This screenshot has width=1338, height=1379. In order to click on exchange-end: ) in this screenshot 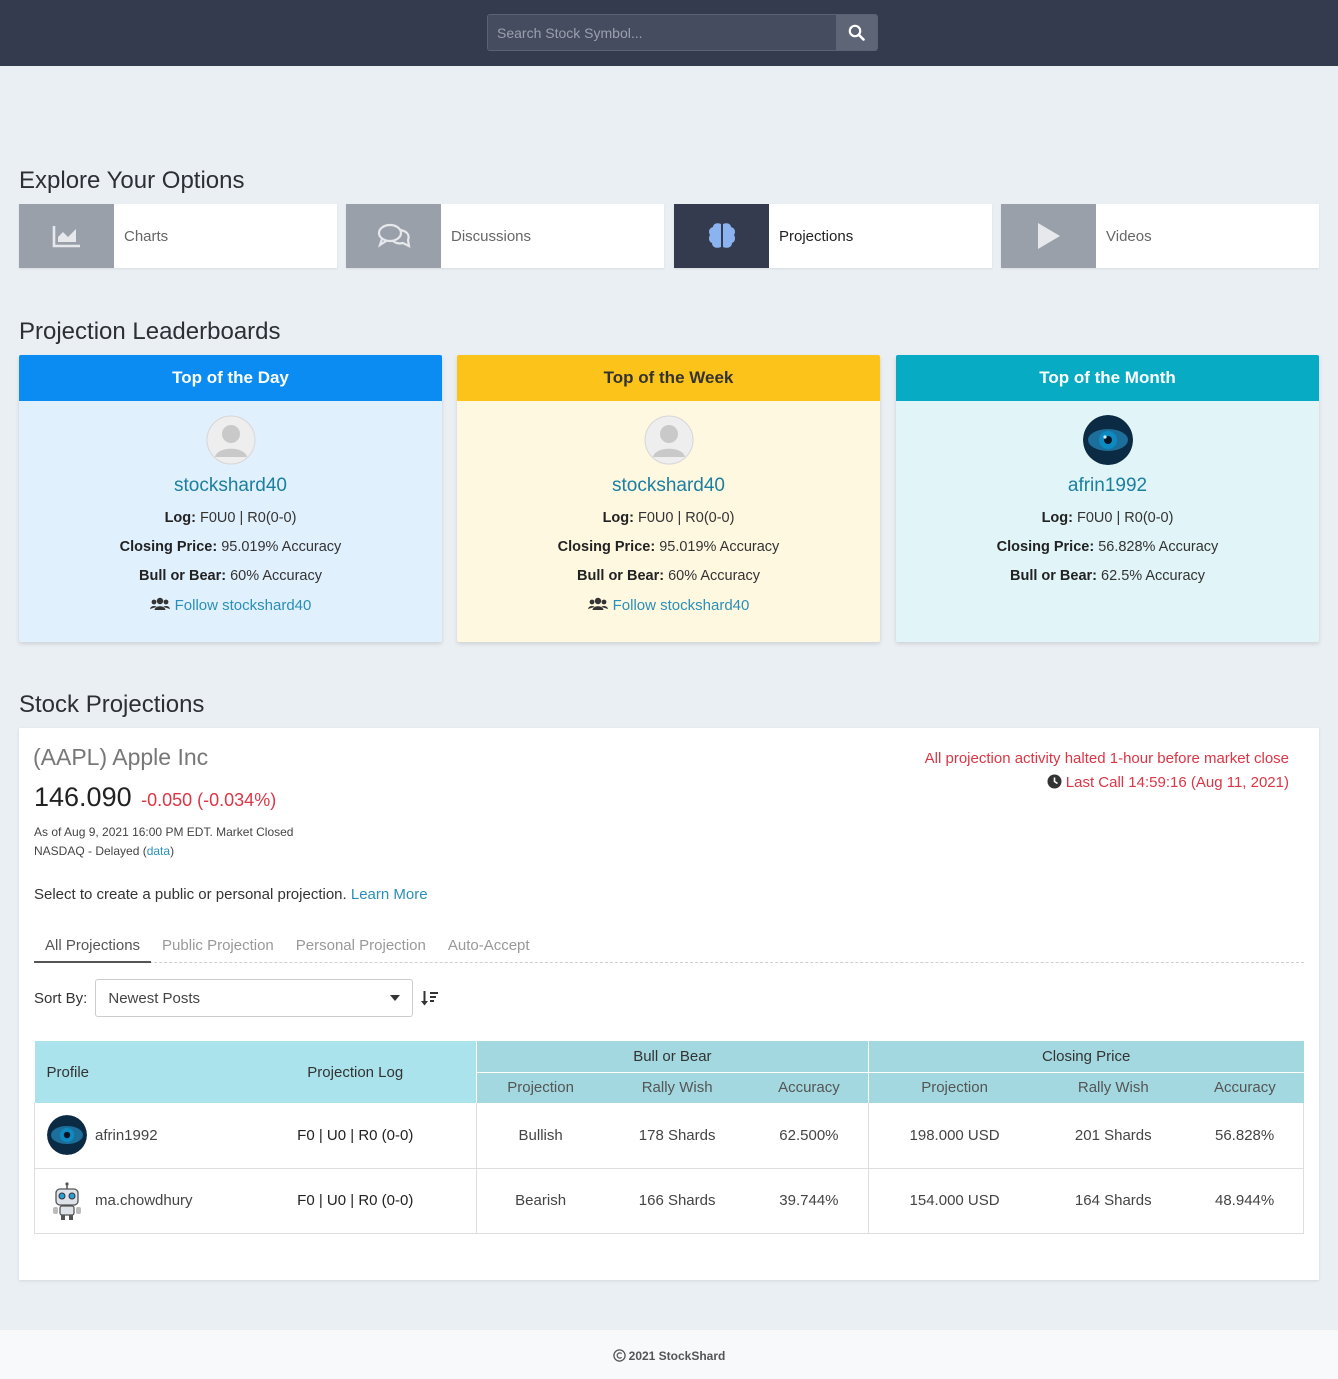, I will do `click(172, 851)`.